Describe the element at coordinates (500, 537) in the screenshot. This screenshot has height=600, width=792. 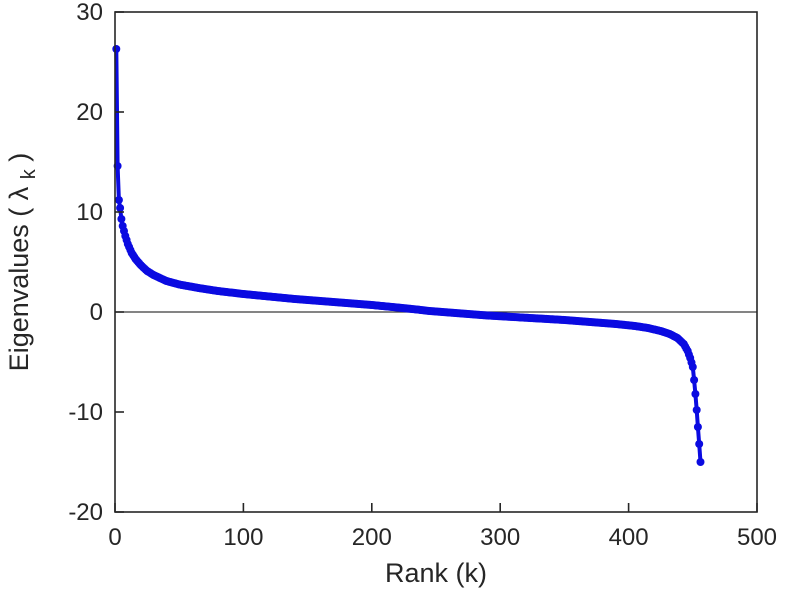
I see `x-tick-label: 300` at that location.